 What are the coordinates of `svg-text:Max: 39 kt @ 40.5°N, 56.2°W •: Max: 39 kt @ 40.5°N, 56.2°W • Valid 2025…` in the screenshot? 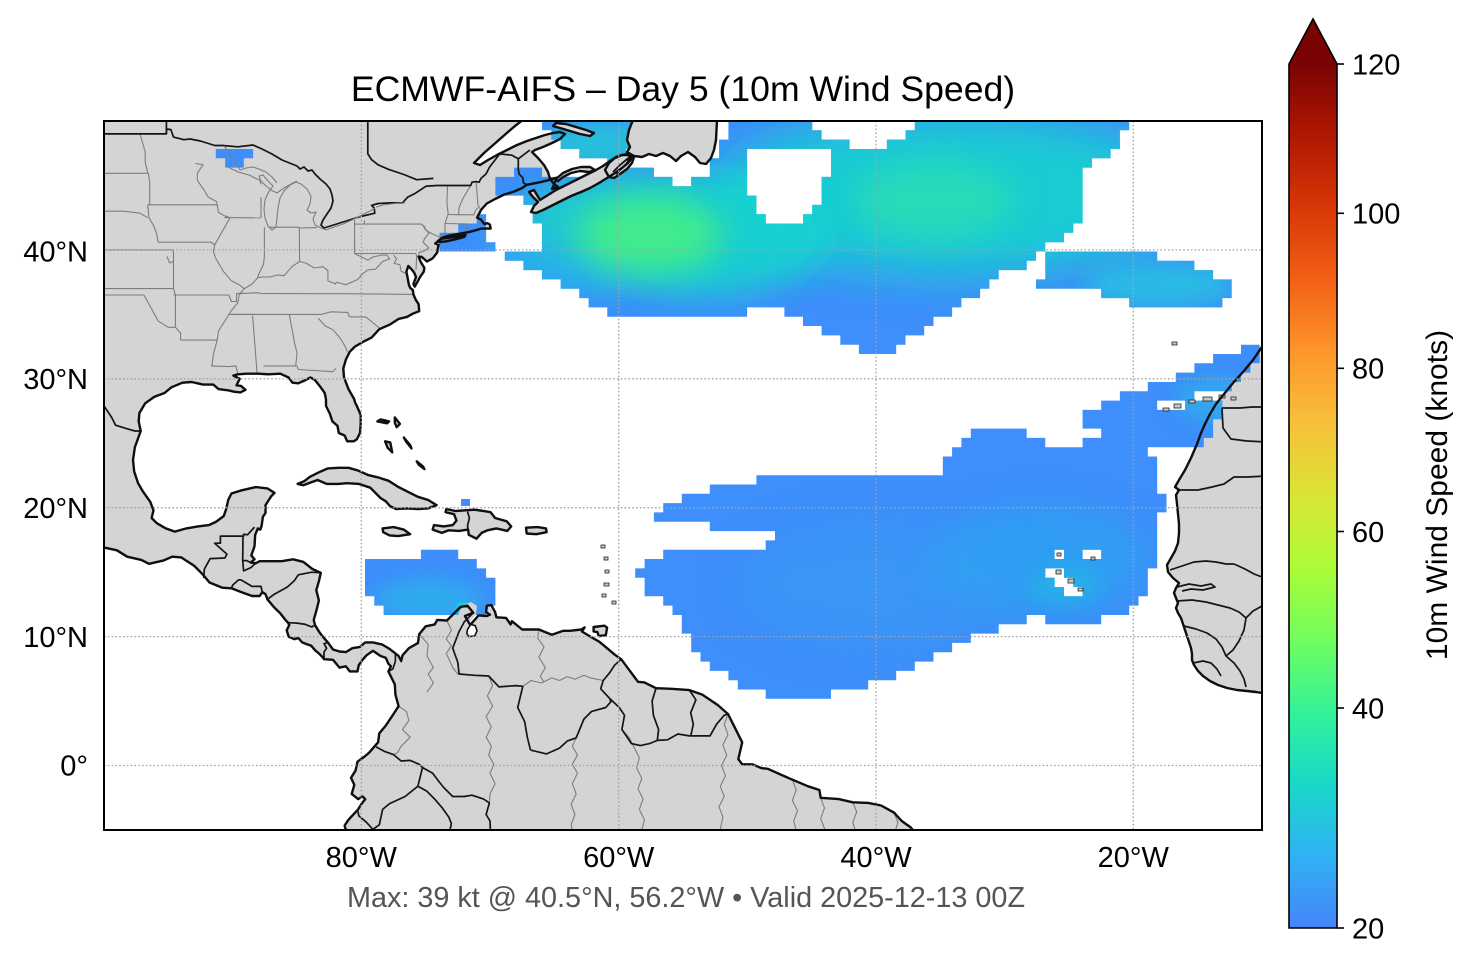 It's located at (686, 898).